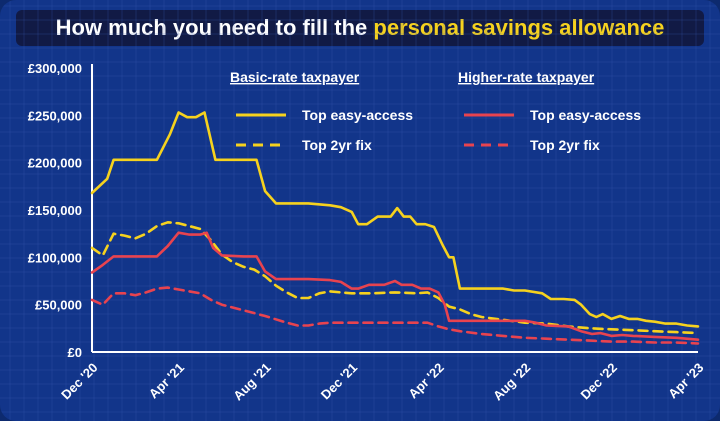  Describe the element at coordinates (425, 380) in the screenshot. I see `x-tick-label: Apr '22` at that location.